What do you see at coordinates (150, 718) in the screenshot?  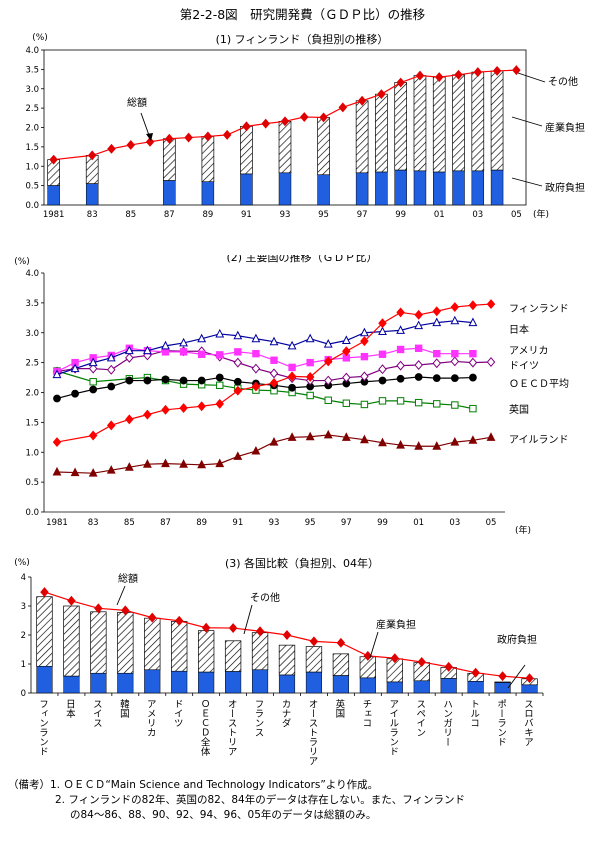 I see `chart3-category-label: アメリカ` at bounding box center [150, 718].